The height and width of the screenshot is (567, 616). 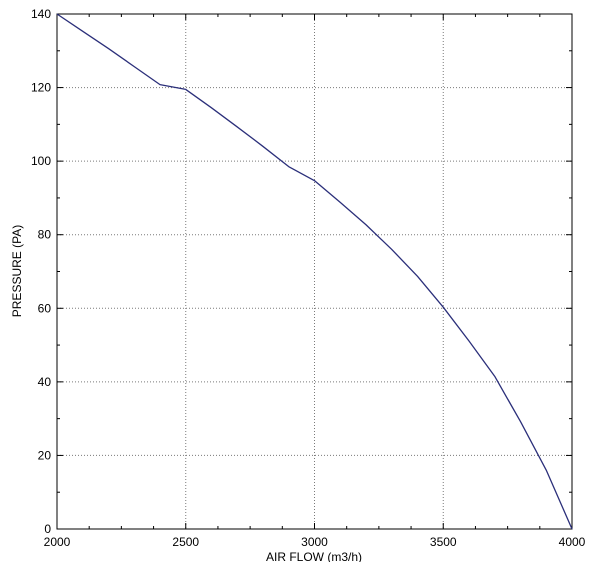 I want to click on x-tick-labels: 2000 2500 3000 3500 4000, so click(x=315, y=542).